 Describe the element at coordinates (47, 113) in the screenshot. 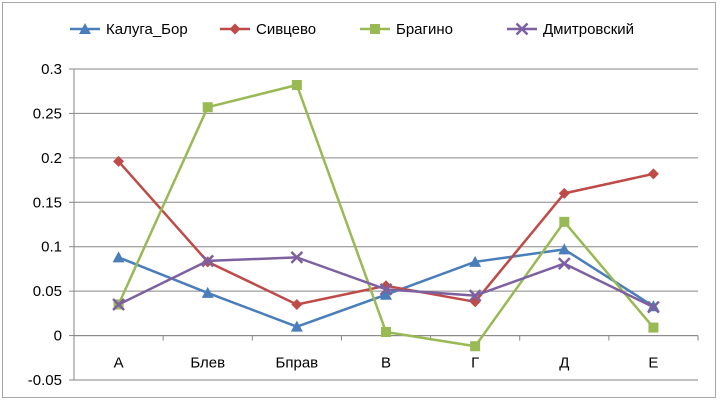

I see `y-tick-label: 0.25` at that location.